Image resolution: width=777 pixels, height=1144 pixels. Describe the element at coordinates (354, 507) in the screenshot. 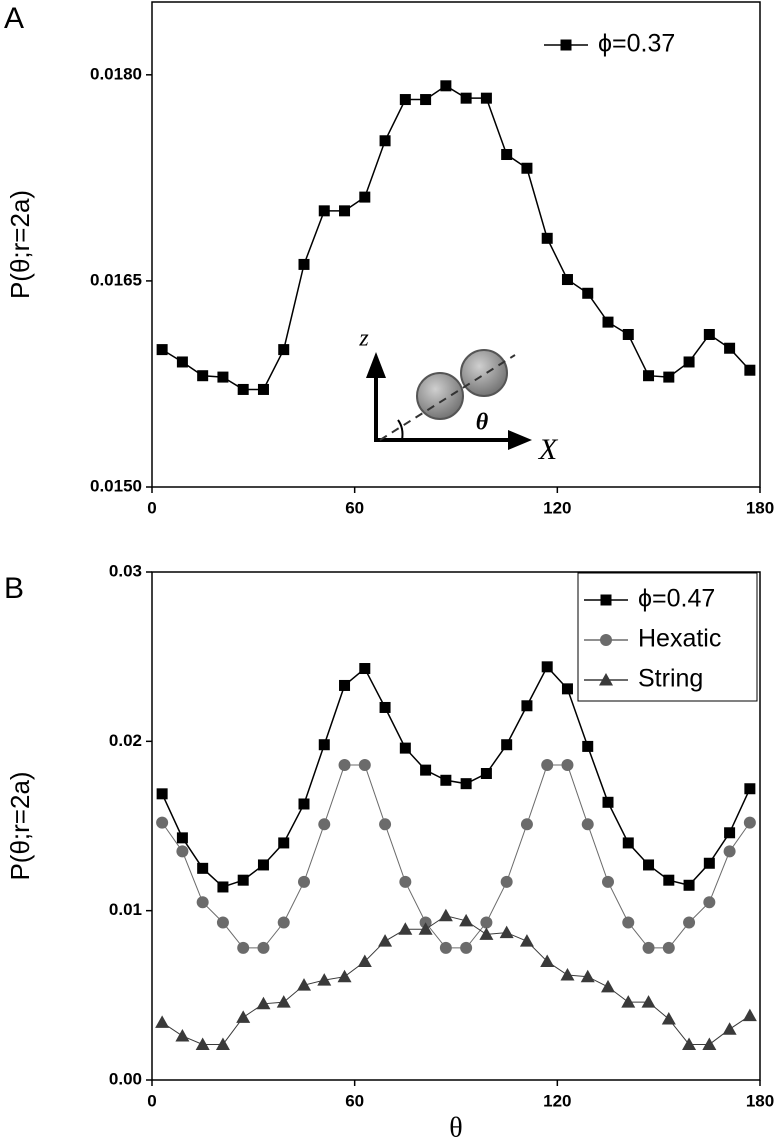

I see `x-tick-label: 60` at that location.